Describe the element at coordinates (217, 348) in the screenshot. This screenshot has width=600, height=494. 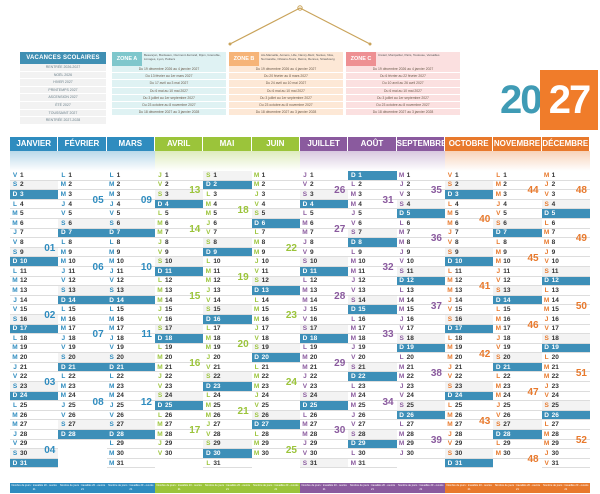
I see `day-number: 19` at that location.